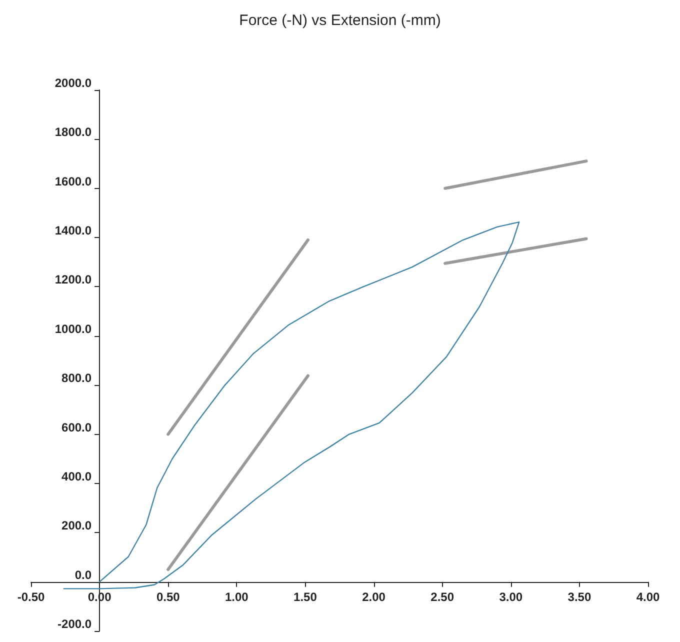 The image size is (680, 642). I want to click on x-tick-label: 2.50, so click(442, 597).